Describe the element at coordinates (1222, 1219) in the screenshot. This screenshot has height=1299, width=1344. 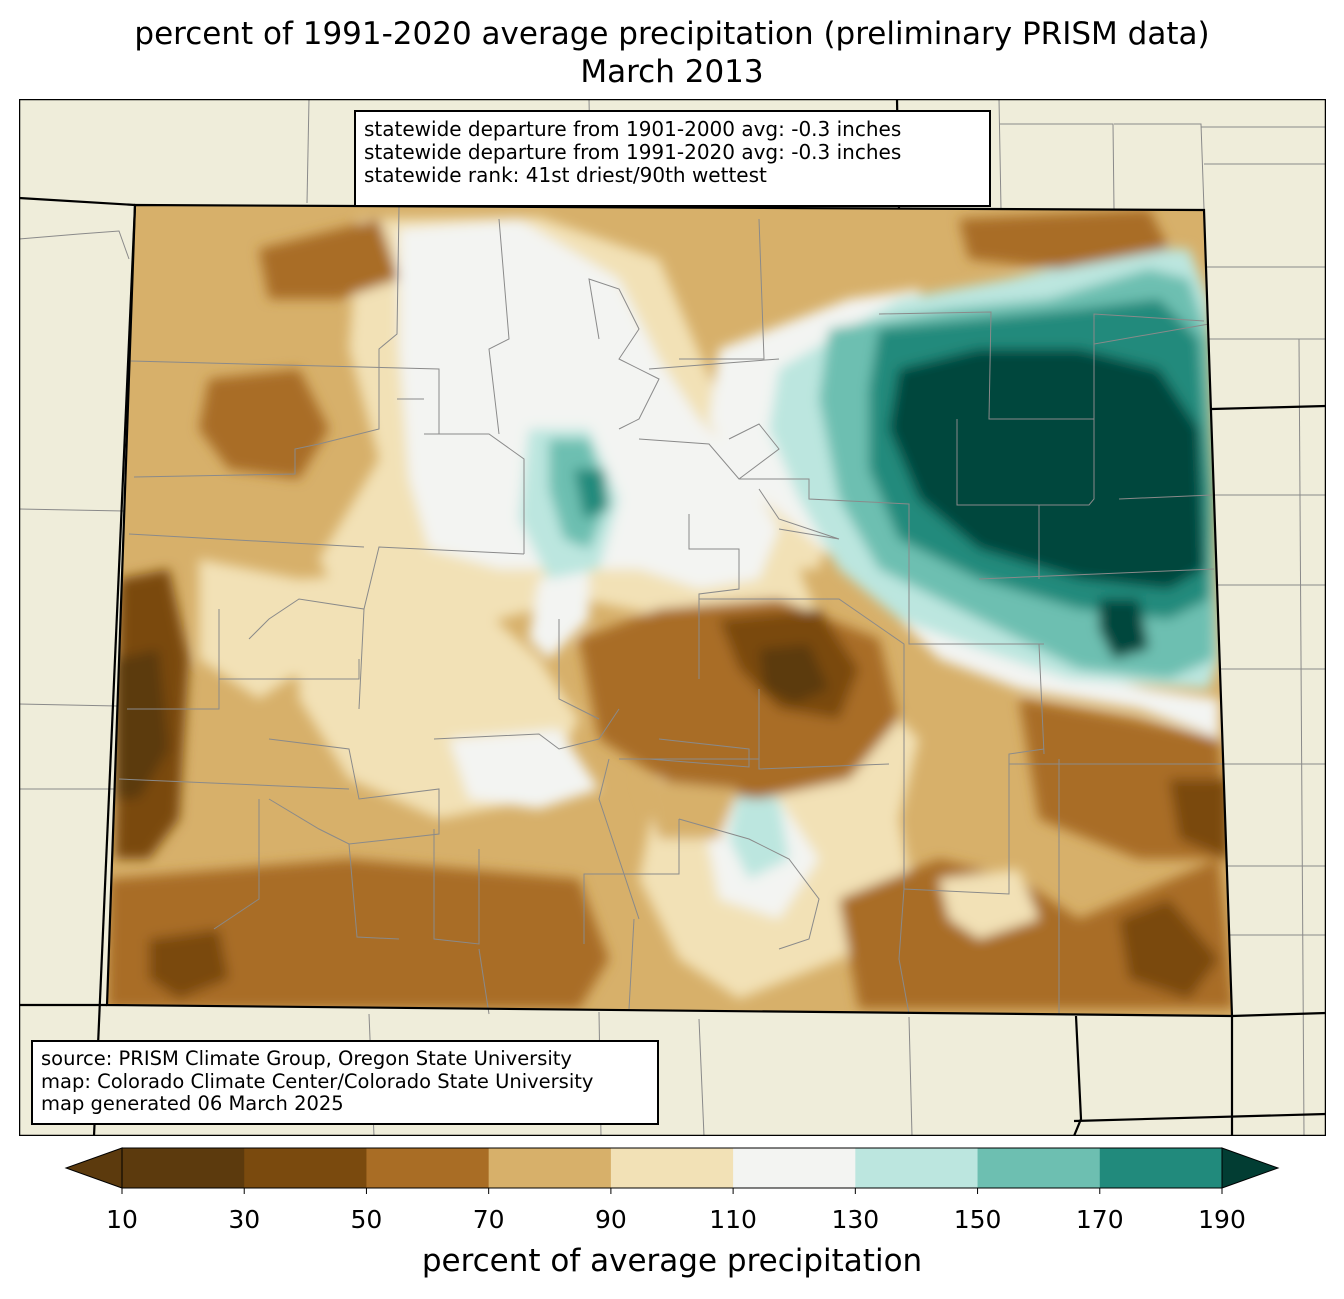
I see `colorbar-tick-label: 190` at that location.